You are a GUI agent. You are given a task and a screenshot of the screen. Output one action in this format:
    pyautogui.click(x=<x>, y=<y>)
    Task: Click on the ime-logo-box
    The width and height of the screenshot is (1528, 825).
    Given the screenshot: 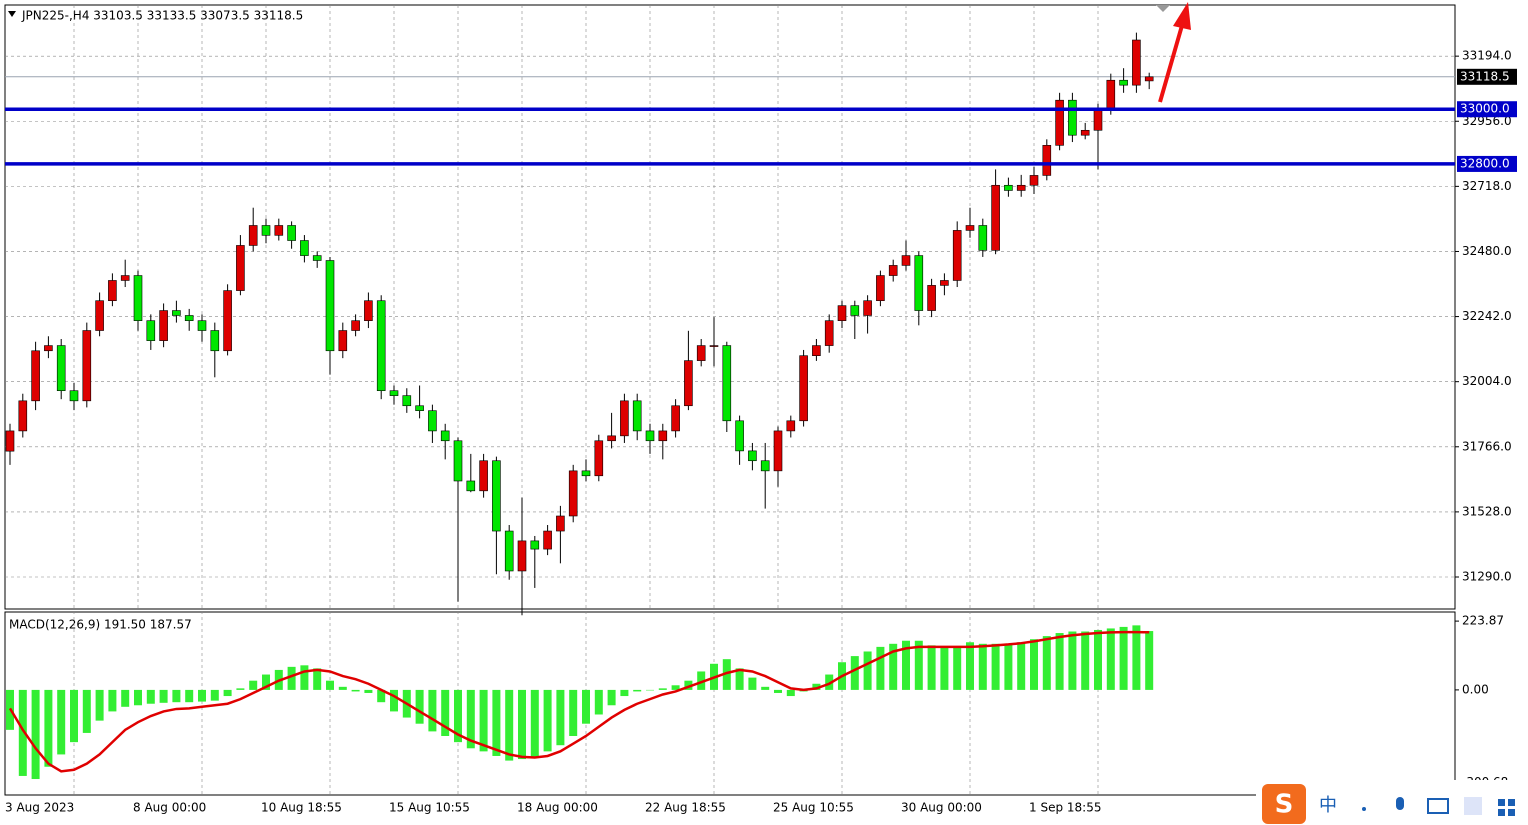 What is the action you would take?
    pyautogui.click(x=1284, y=804)
    